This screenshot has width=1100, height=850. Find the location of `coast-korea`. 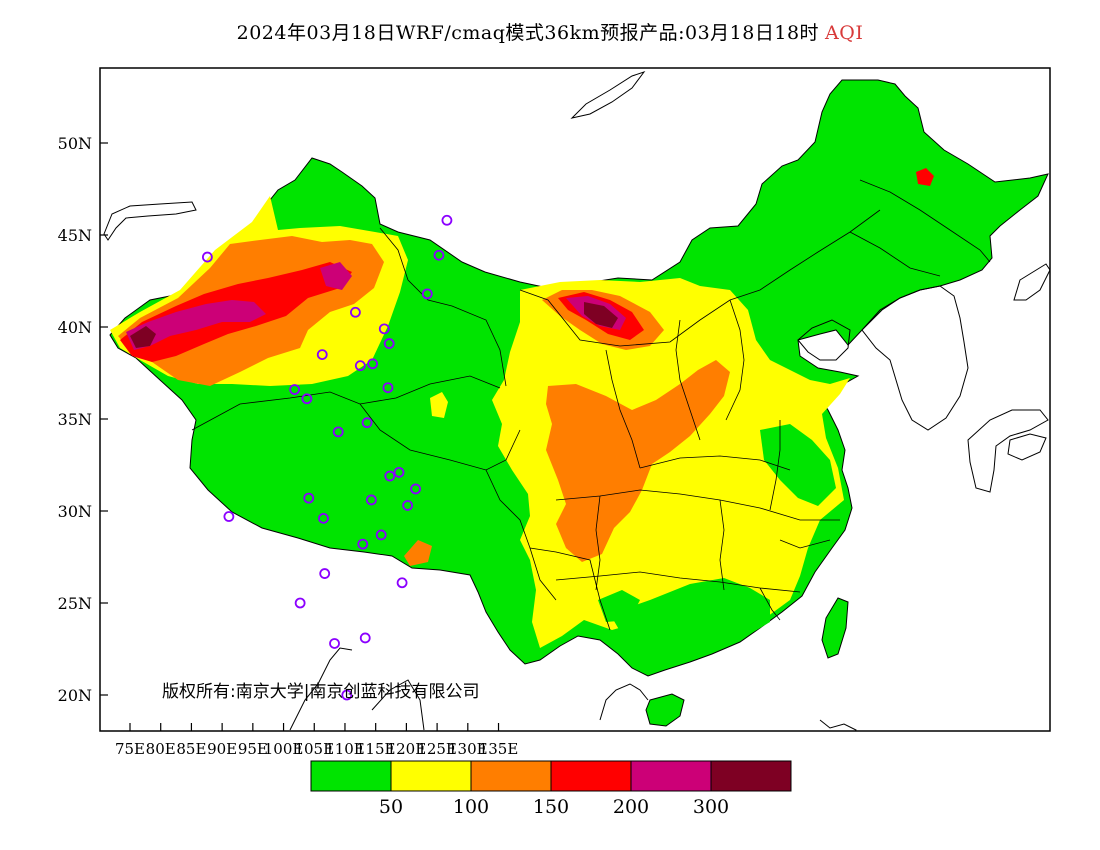

coast-korea is located at coordinates (915, 358).